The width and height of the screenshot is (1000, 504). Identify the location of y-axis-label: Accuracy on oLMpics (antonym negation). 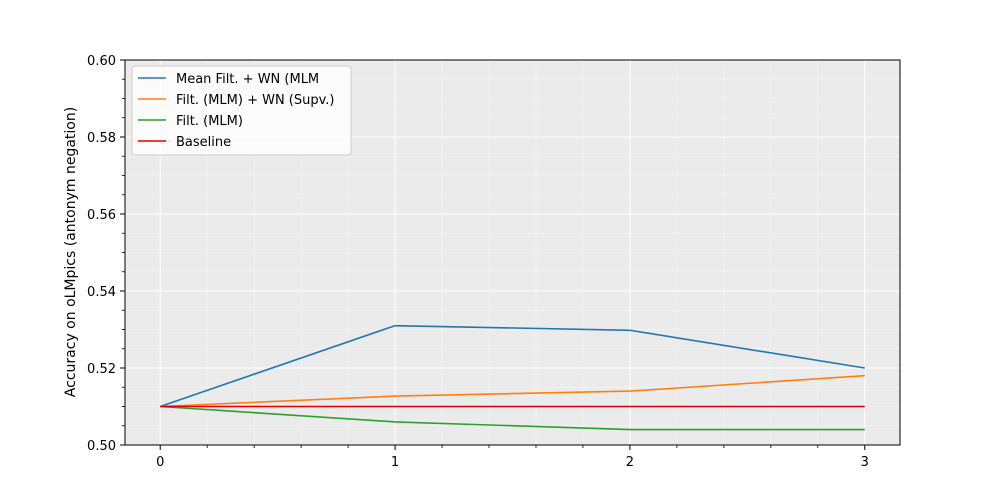
(71, 252).